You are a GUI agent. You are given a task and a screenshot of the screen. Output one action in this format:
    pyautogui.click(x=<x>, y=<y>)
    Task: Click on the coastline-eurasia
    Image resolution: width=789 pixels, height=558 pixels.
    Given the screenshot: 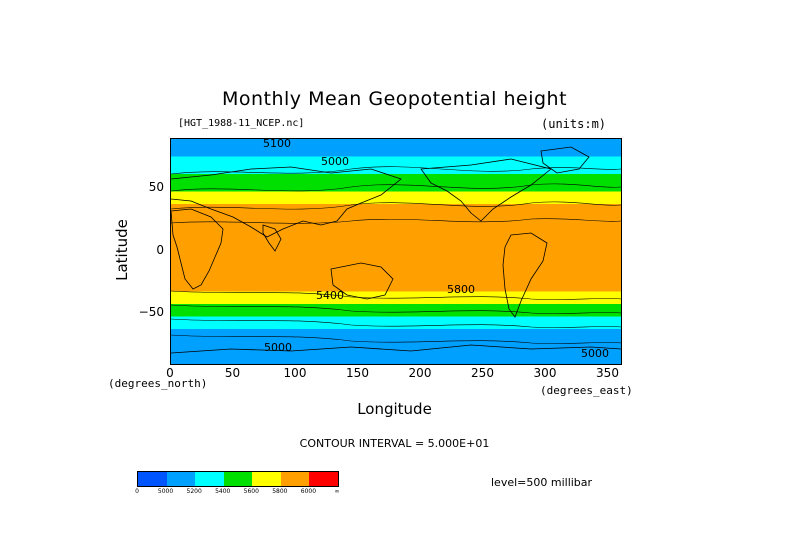 What is the action you would take?
    pyautogui.click(x=286, y=202)
    